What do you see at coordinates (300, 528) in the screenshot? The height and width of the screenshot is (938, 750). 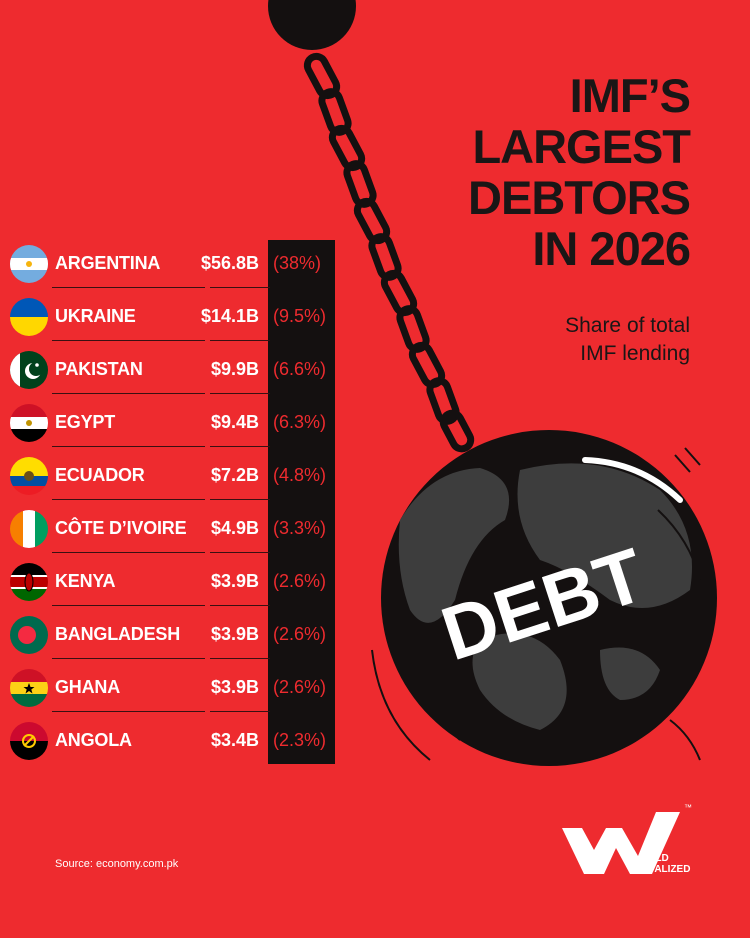 I see `share-value: (3.3%)` at bounding box center [300, 528].